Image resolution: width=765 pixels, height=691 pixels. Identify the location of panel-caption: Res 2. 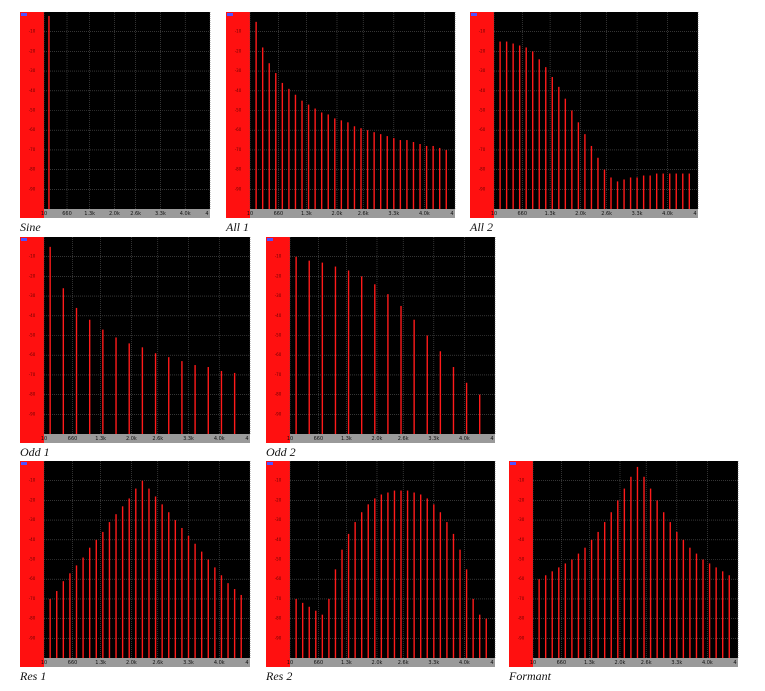
(278, 676).